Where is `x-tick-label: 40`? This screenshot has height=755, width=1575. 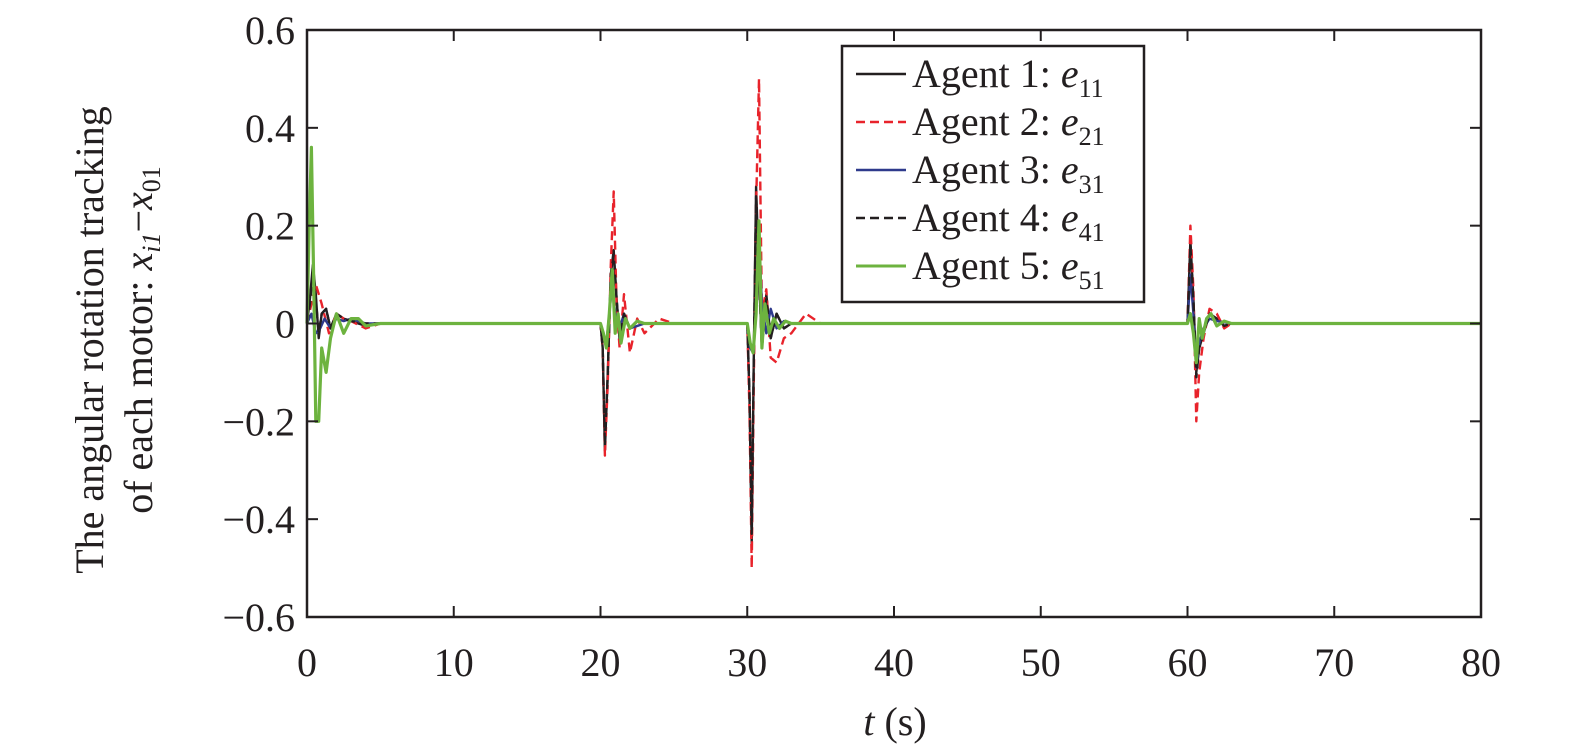
x-tick-label: 40 is located at coordinates (894, 662).